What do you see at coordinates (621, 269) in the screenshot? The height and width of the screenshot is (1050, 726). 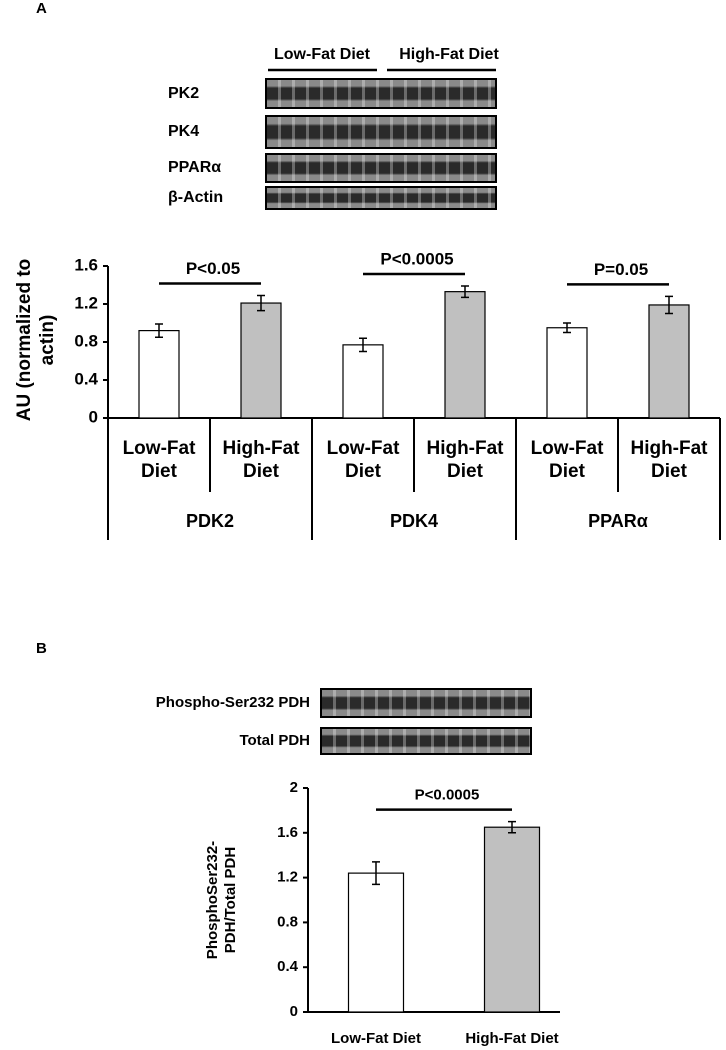 I see `annotation: P=0.05` at bounding box center [621, 269].